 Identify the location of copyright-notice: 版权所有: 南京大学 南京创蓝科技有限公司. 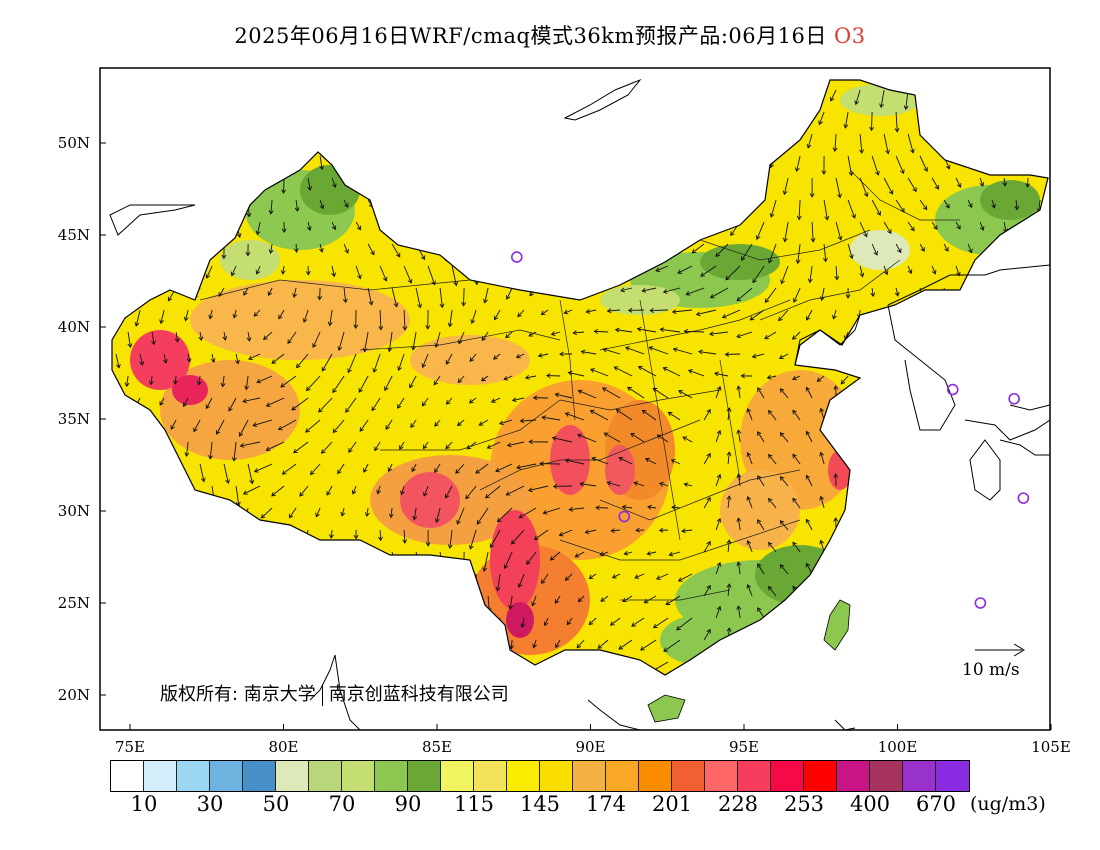
(334, 693).